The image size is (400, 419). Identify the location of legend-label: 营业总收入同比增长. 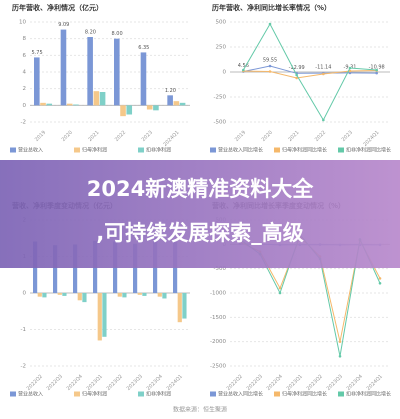
(240, 150).